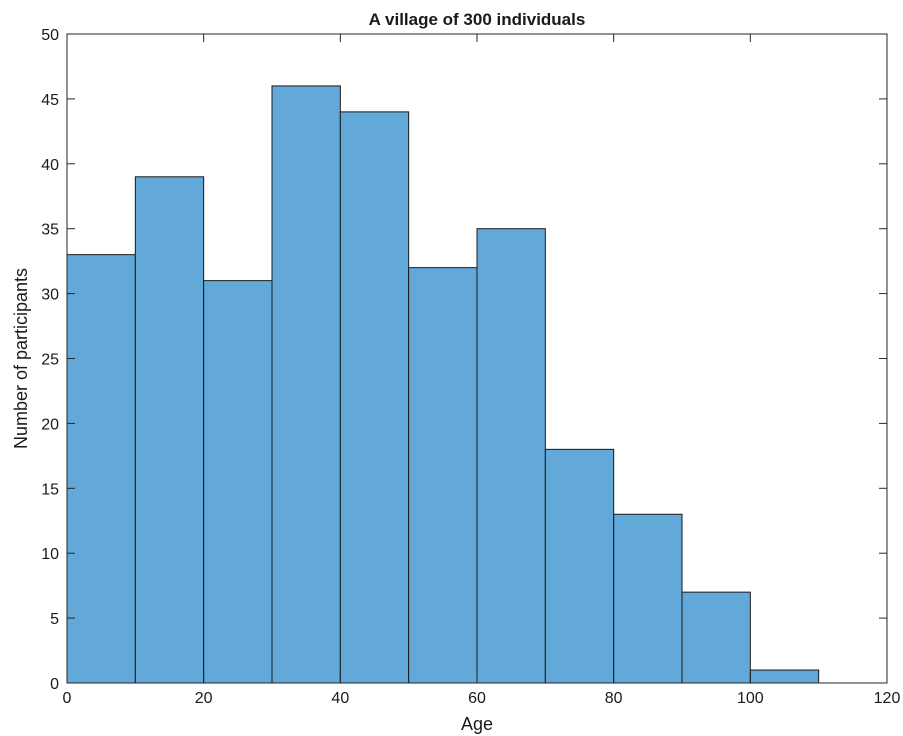 This screenshot has height=736, width=903. What do you see at coordinates (50, 230) in the screenshot?
I see `y-tick-label: 35` at bounding box center [50, 230].